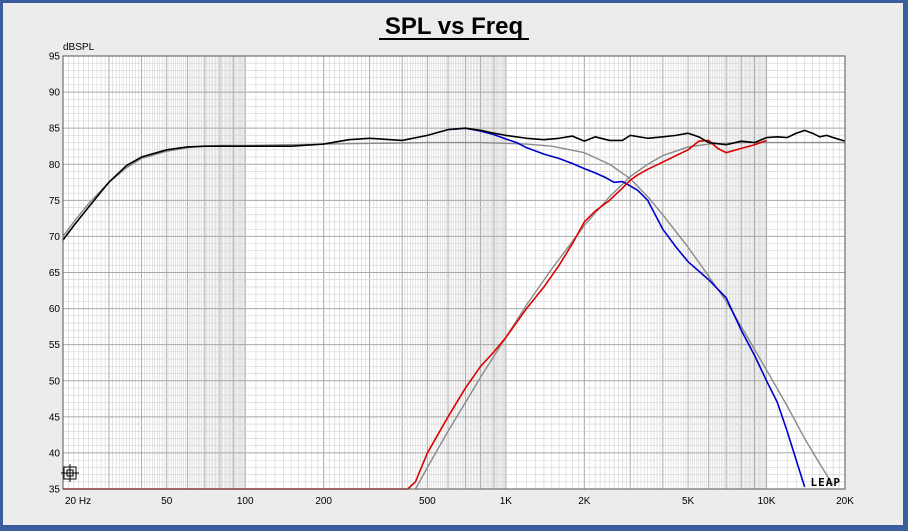 Image resolution: width=908 pixels, height=531 pixels. Describe the element at coordinates (55, 201) in the screenshot. I see `y-tick-label: 75` at that location.